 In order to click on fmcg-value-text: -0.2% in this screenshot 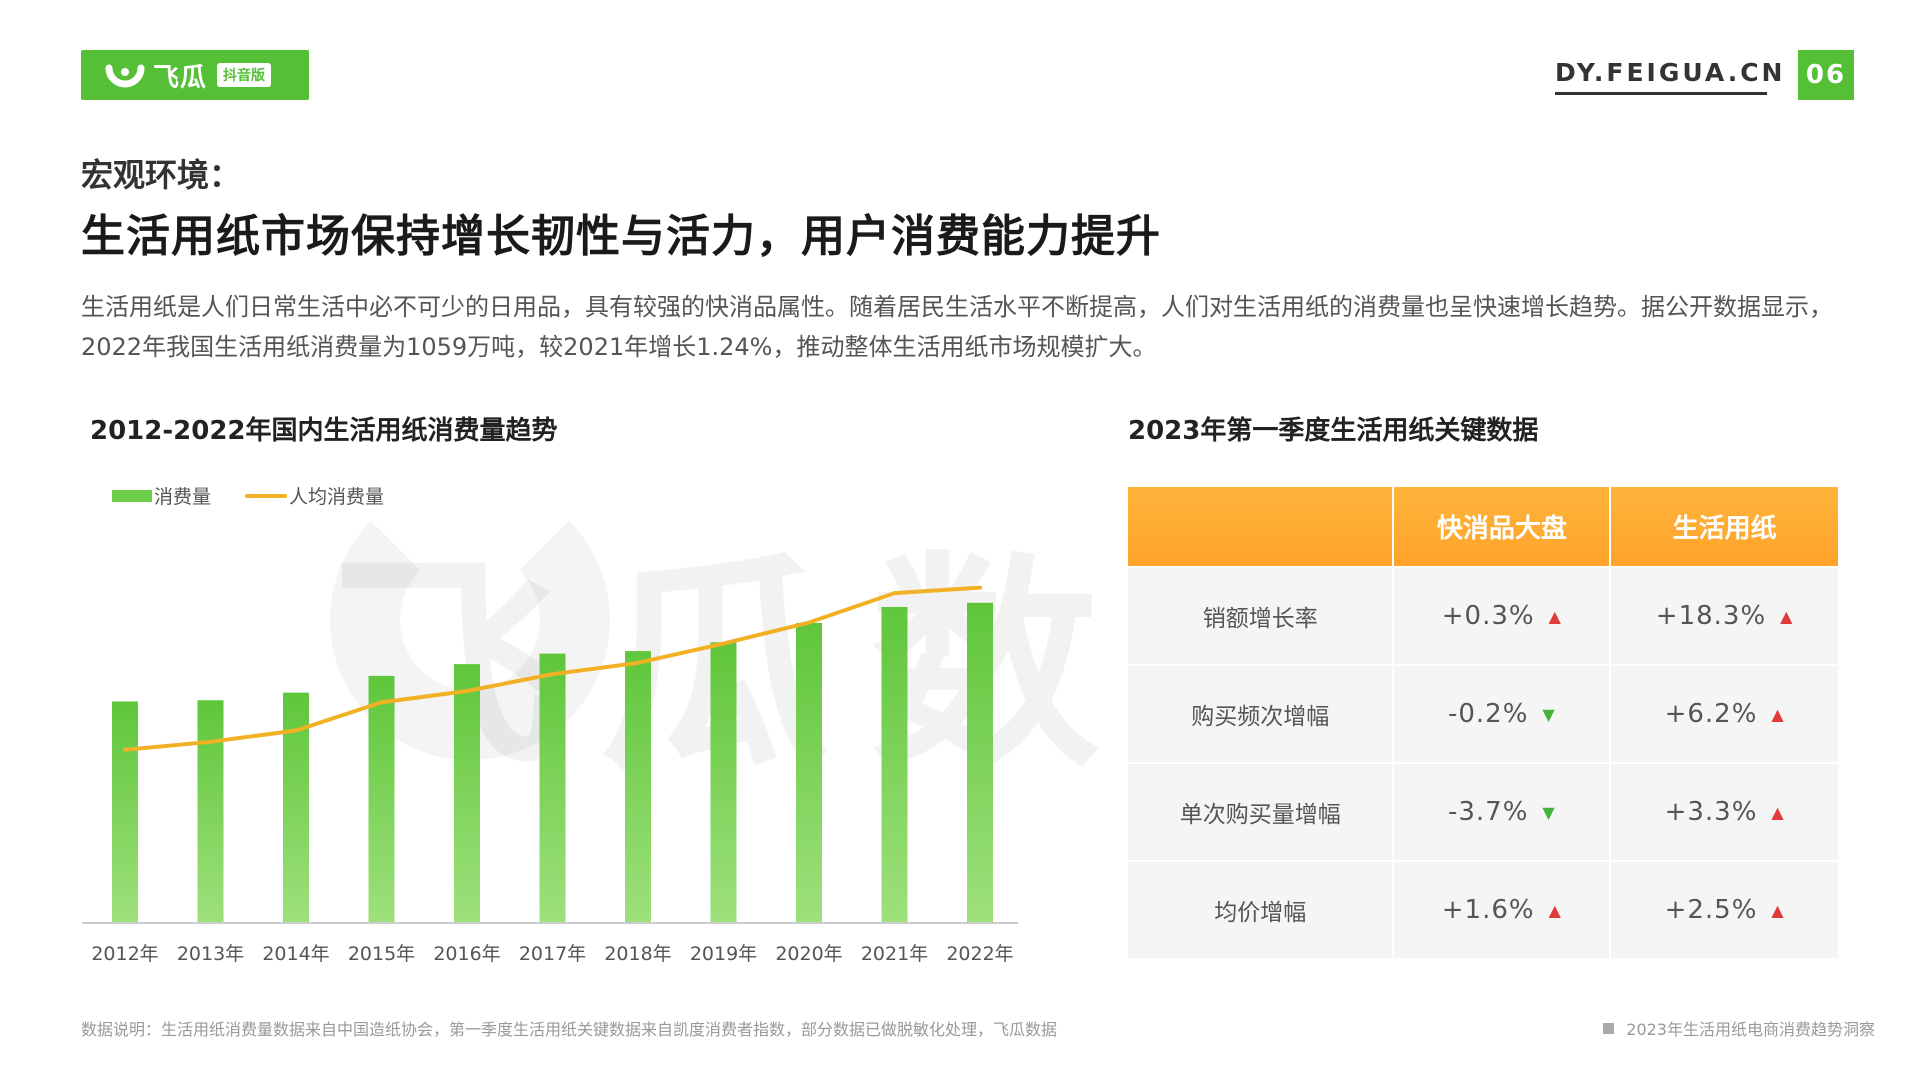, I will do `click(1488, 714)`.